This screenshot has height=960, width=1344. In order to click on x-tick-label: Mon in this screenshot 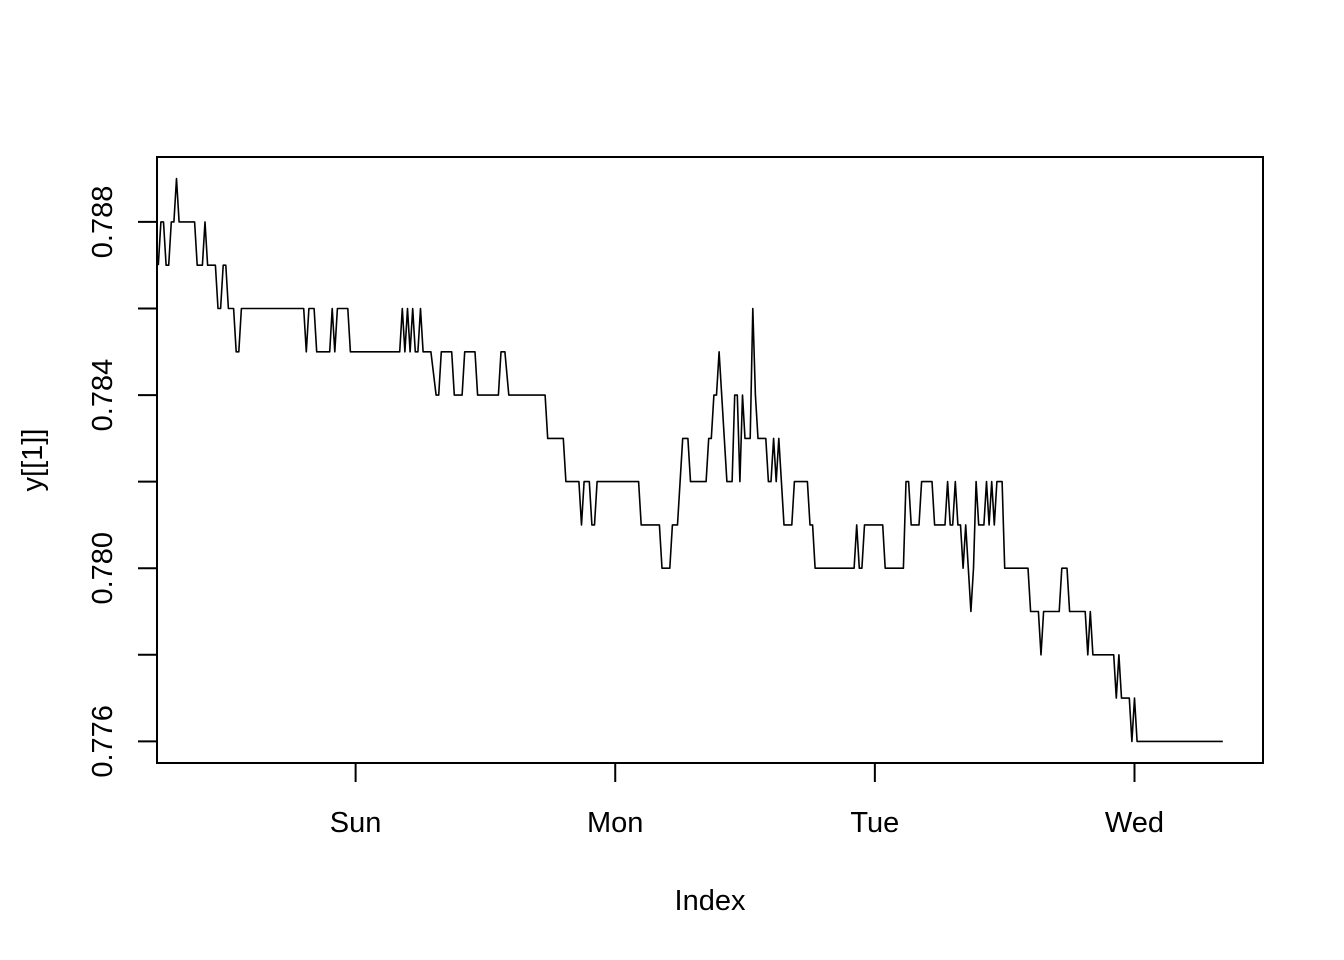, I will do `click(615, 823)`.